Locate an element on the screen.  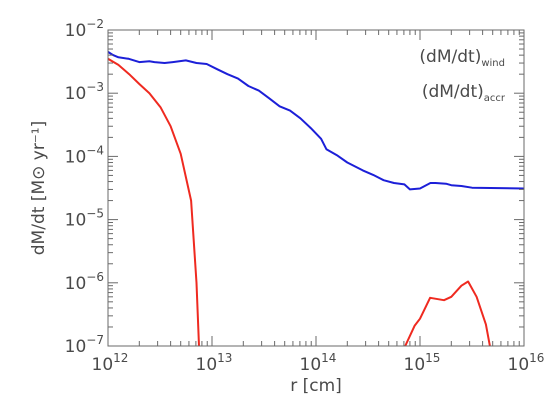
y-axis-label: dM/dt [M⊙ yr⁻¹] is located at coordinates (39, 188).